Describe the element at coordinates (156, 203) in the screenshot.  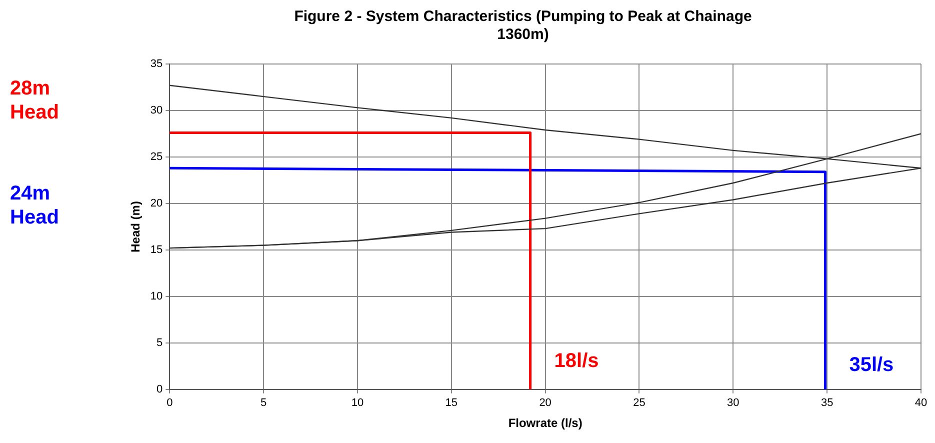
I see `y-tick-label: 20` at that location.